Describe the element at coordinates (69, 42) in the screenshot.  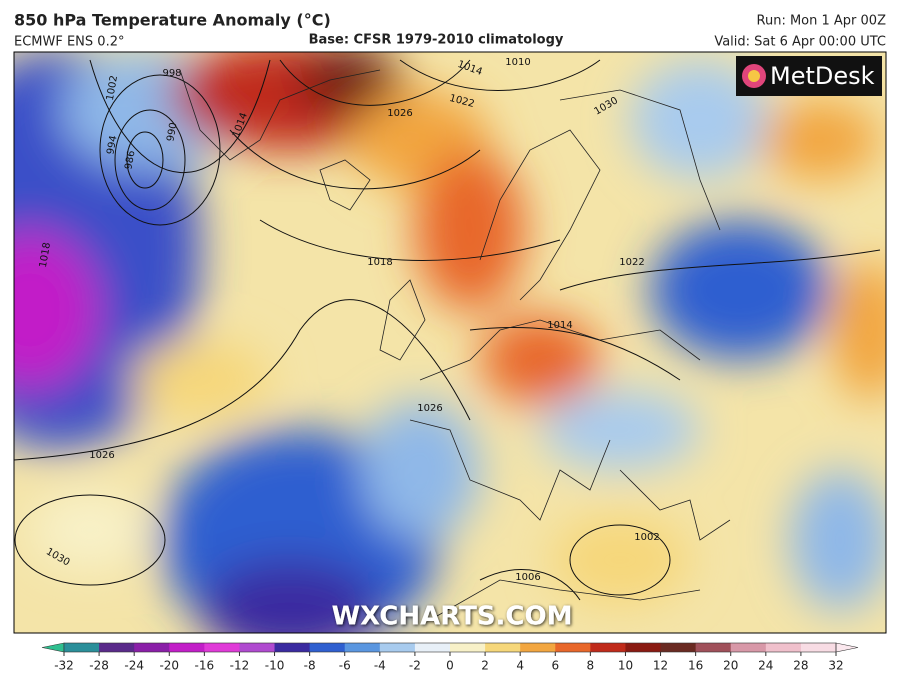
I see `model: ECMWF ENS 0.2°` at that location.